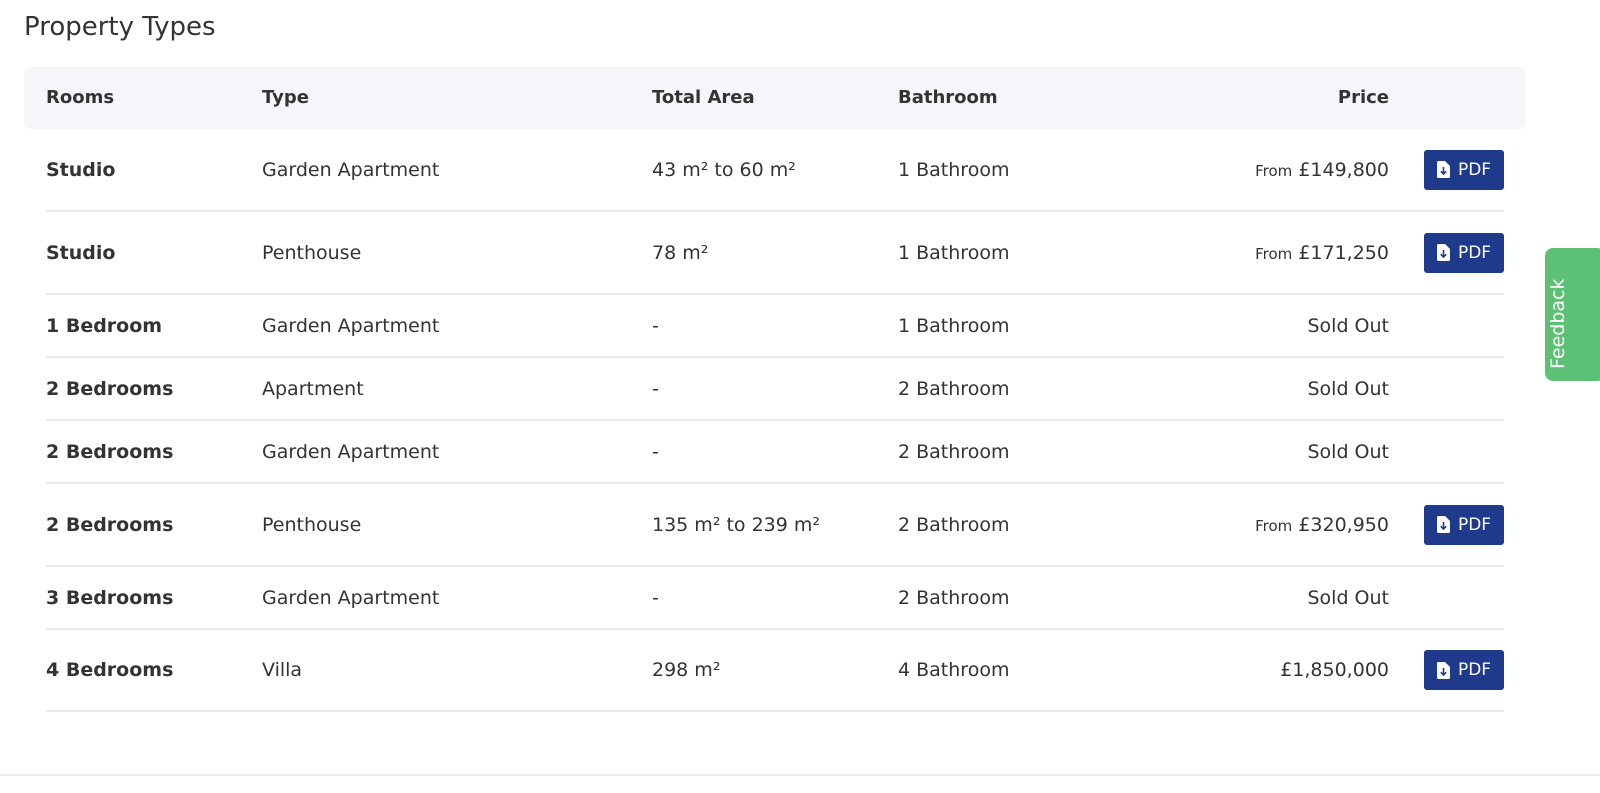  What do you see at coordinates (686, 670) in the screenshot?
I see `area-cell: 298 m²` at bounding box center [686, 670].